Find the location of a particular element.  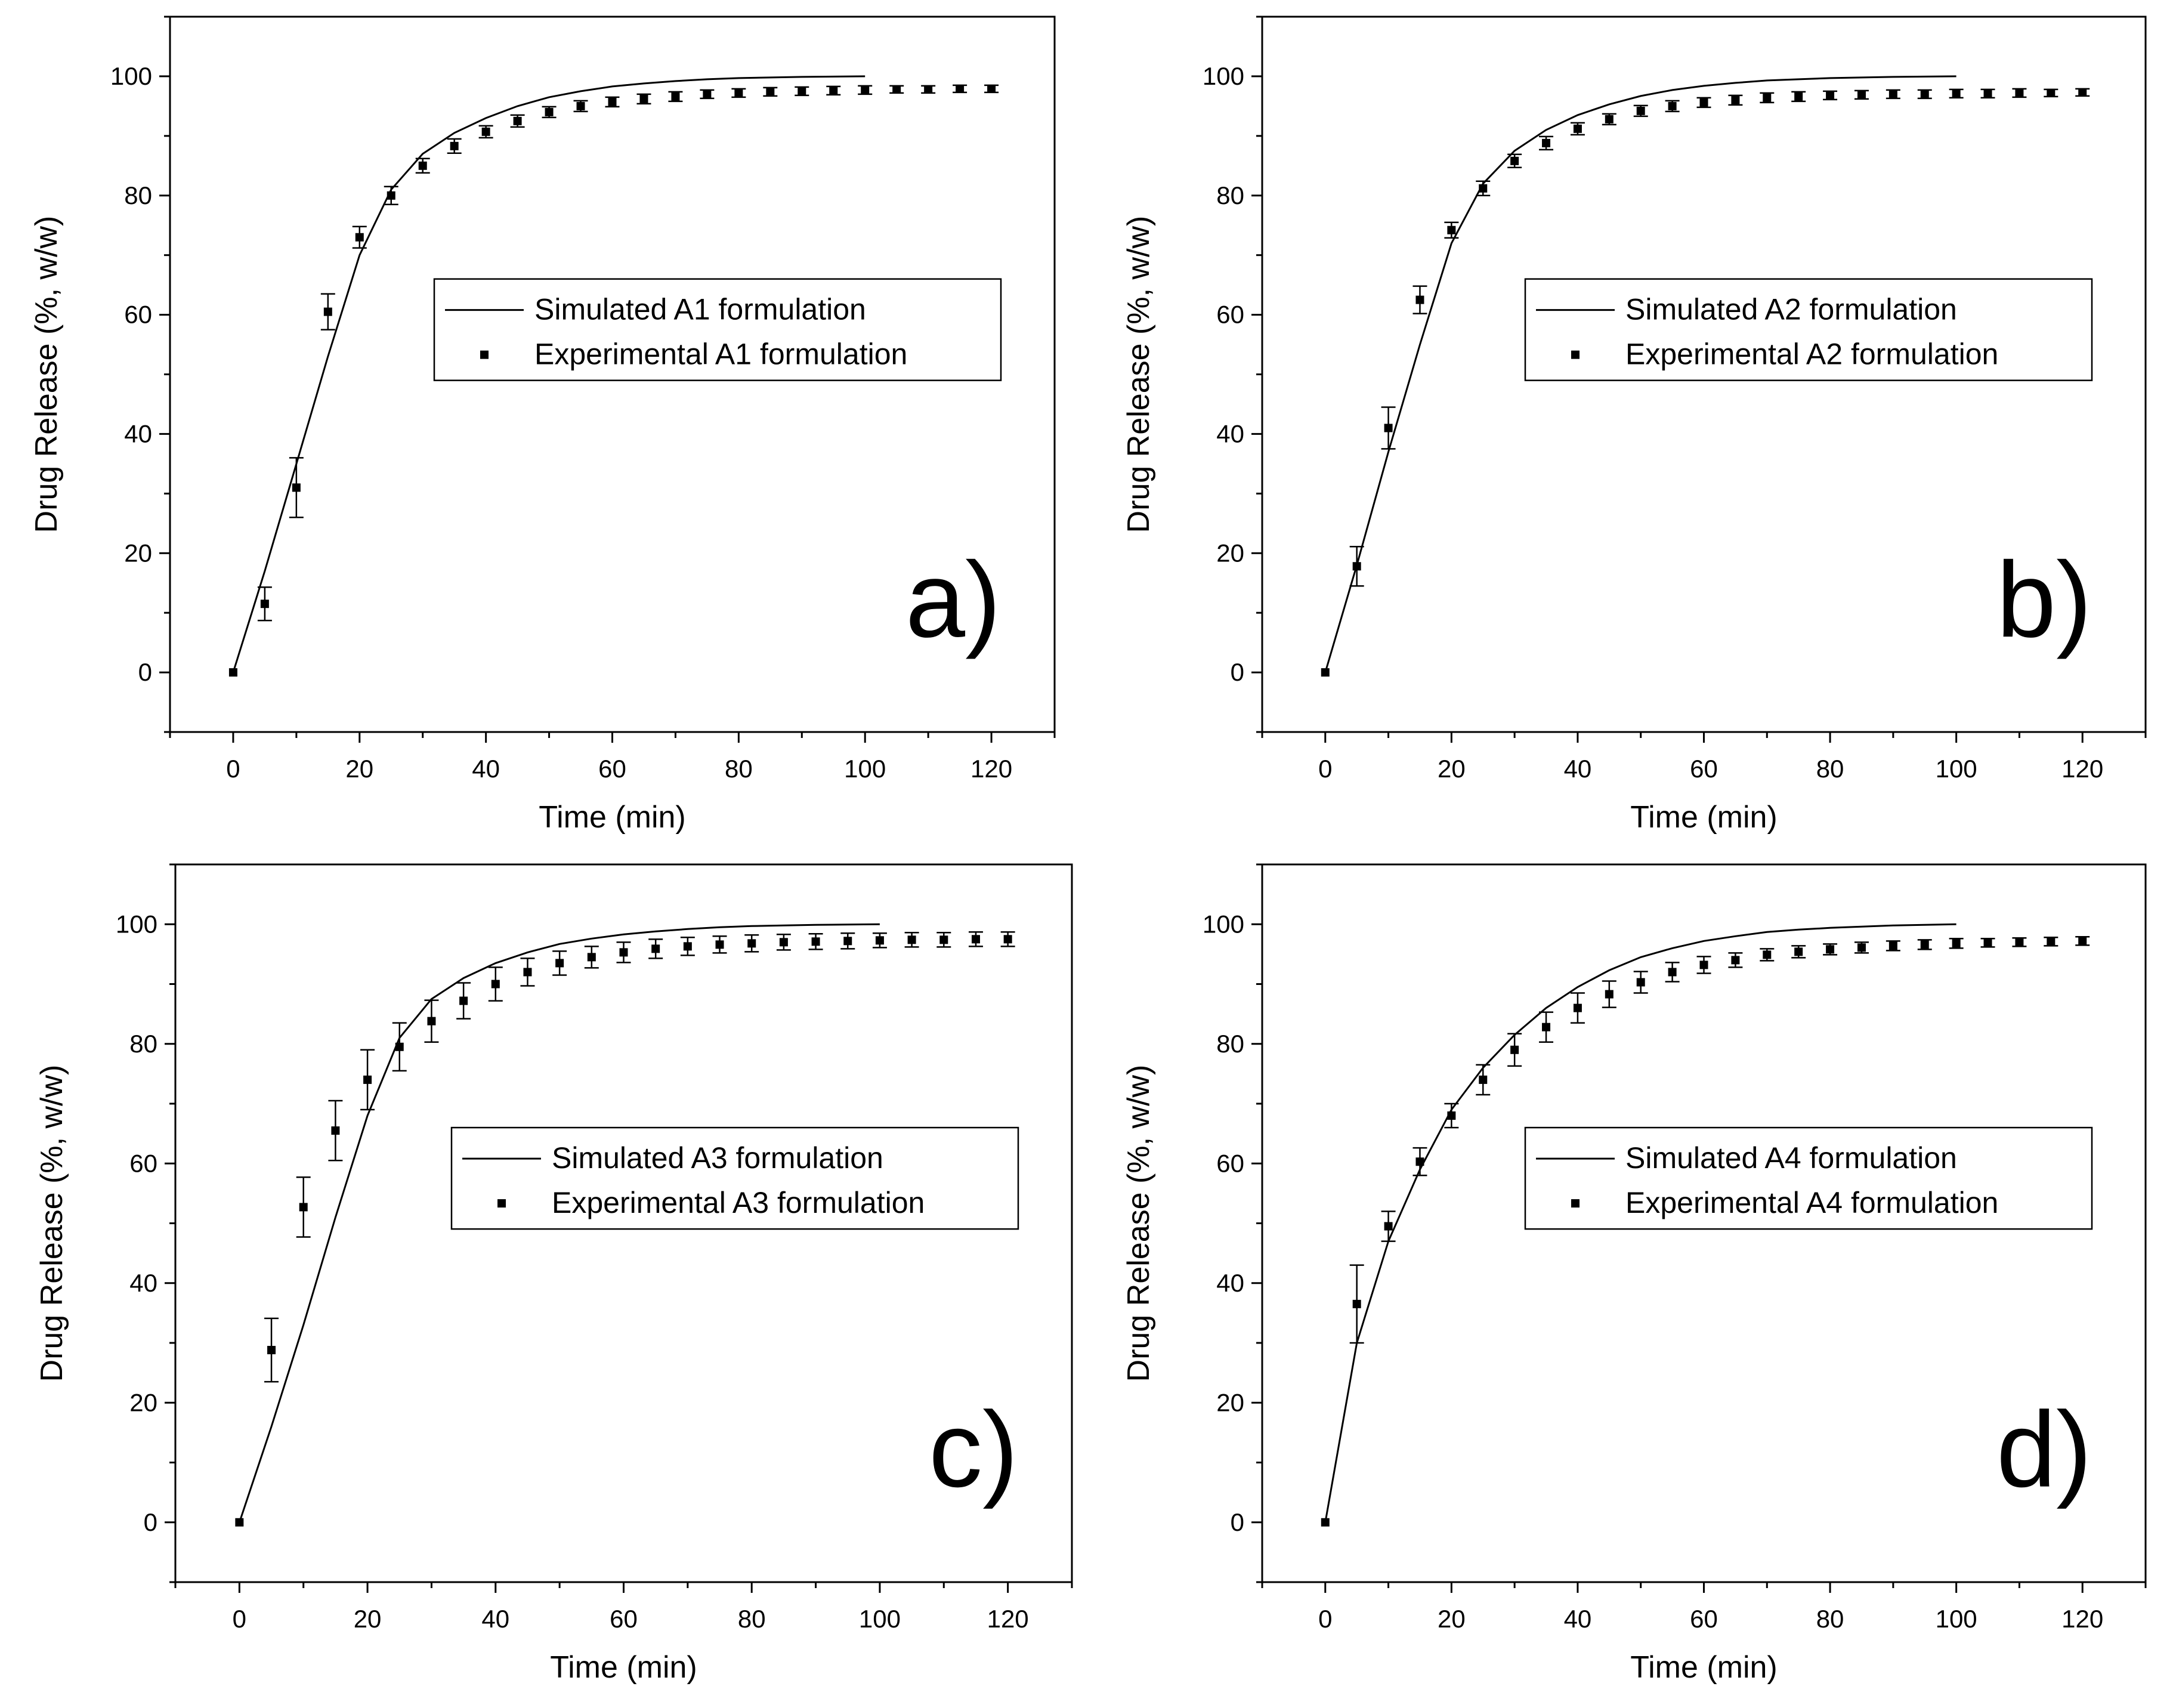

x-tick-label: 40 is located at coordinates (1578, 769).